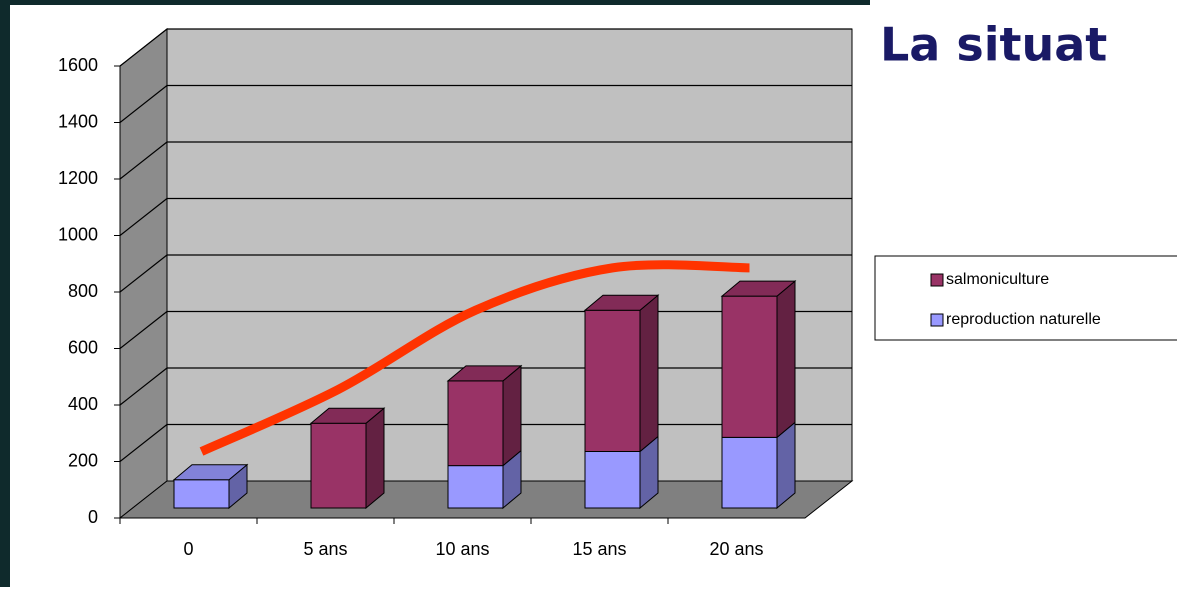  Describe the element at coordinates (993, 45) in the screenshot. I see `chart-title: La situat` at that location.